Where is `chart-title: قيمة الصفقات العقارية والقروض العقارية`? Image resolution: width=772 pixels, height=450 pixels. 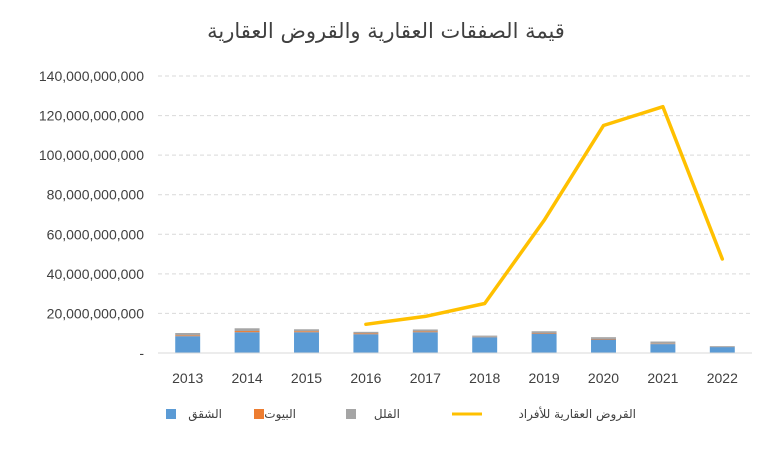
chart-title: قيمة الصفقات العقارية والقروض العقارية is located at coordinates (386, 31).